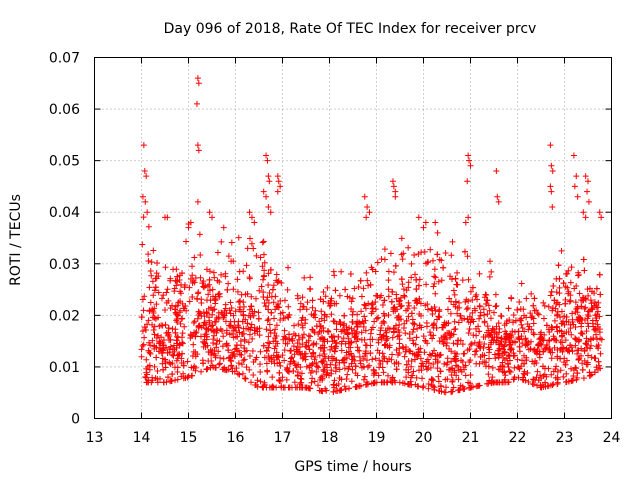 This screenshot has width=640, height=480. Describe the element at coordinates (471, 438) in the screenshot. I see `x-tick-label: 21` at that location.